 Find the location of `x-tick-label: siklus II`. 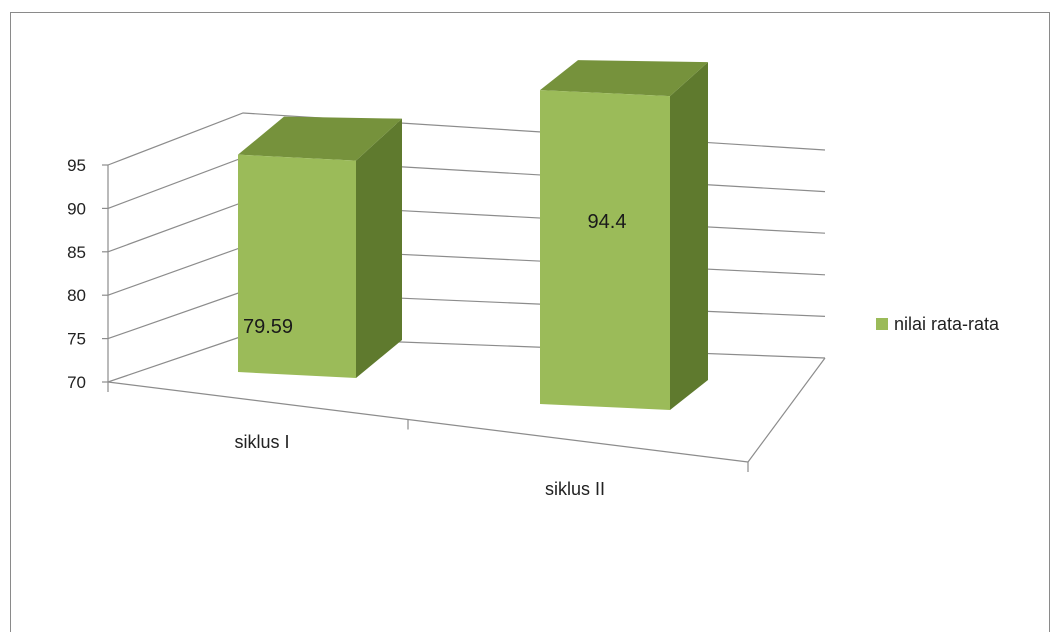

x-tick-label: siklus II is located at coordinates (575, 489).